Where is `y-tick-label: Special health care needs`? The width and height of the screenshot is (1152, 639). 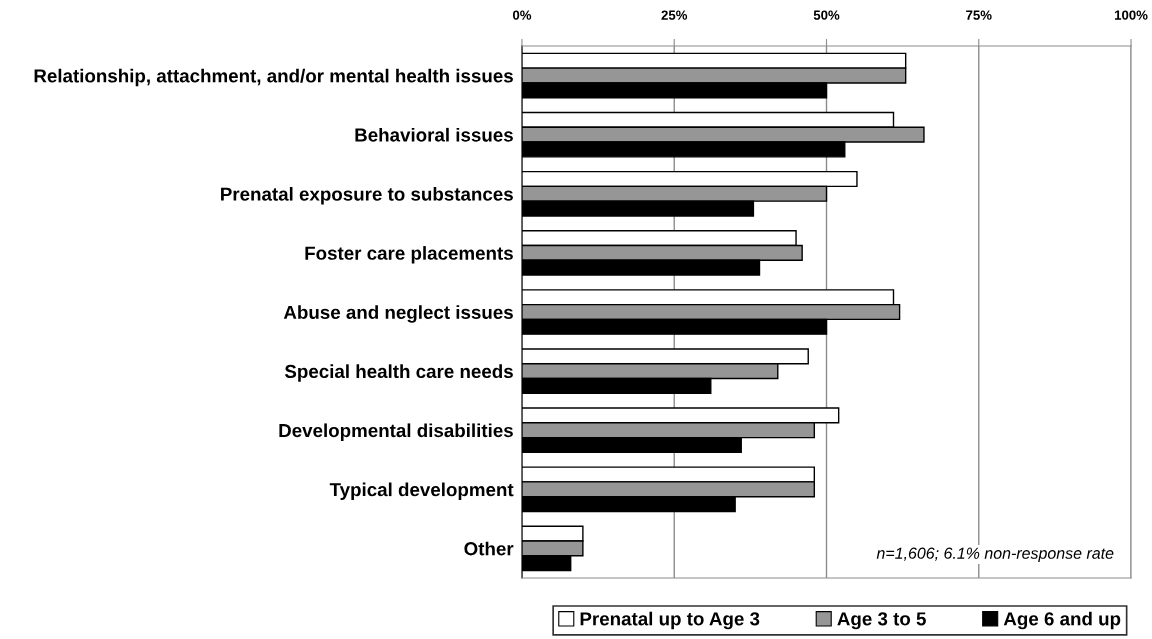
y-tick-label: Special health care needs is located at coordinates (398, 373).